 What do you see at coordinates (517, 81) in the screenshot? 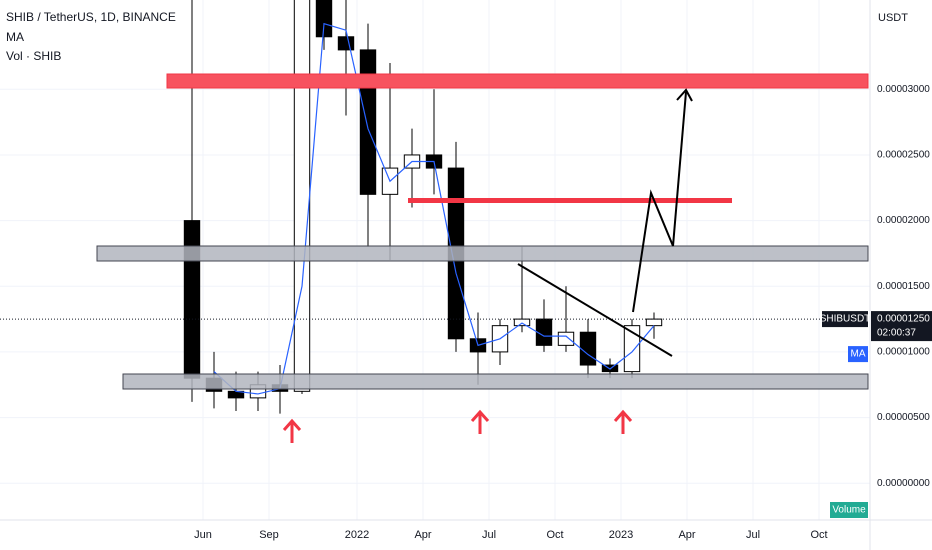
I see `resistance-zone` at bounding box center [517, 81].